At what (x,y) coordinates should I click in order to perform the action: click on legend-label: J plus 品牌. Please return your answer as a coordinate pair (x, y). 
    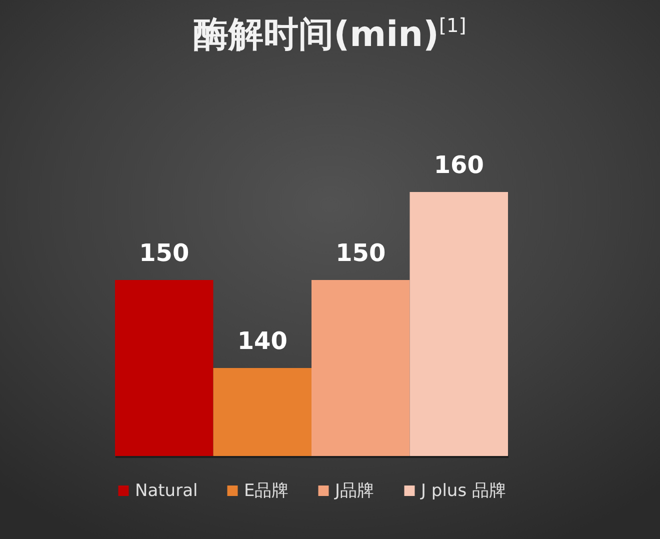
    Looking at the image, I should click on (463, 490).